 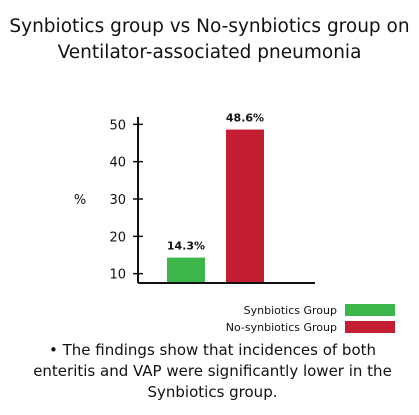 I want to click on y-tick-label-40: 40, so click(x=117, y=163).